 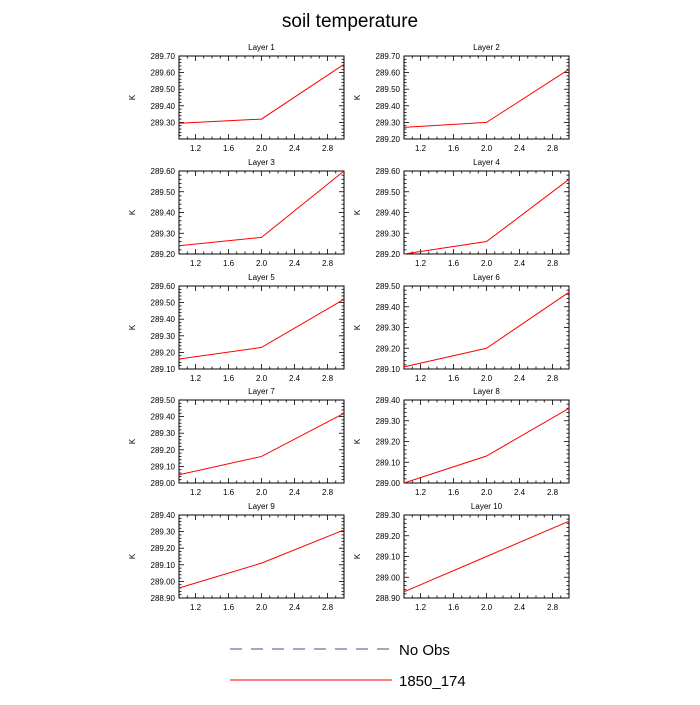 I want to click on legend-label-1850-174: 1850_174, so click(x=432, y=681).